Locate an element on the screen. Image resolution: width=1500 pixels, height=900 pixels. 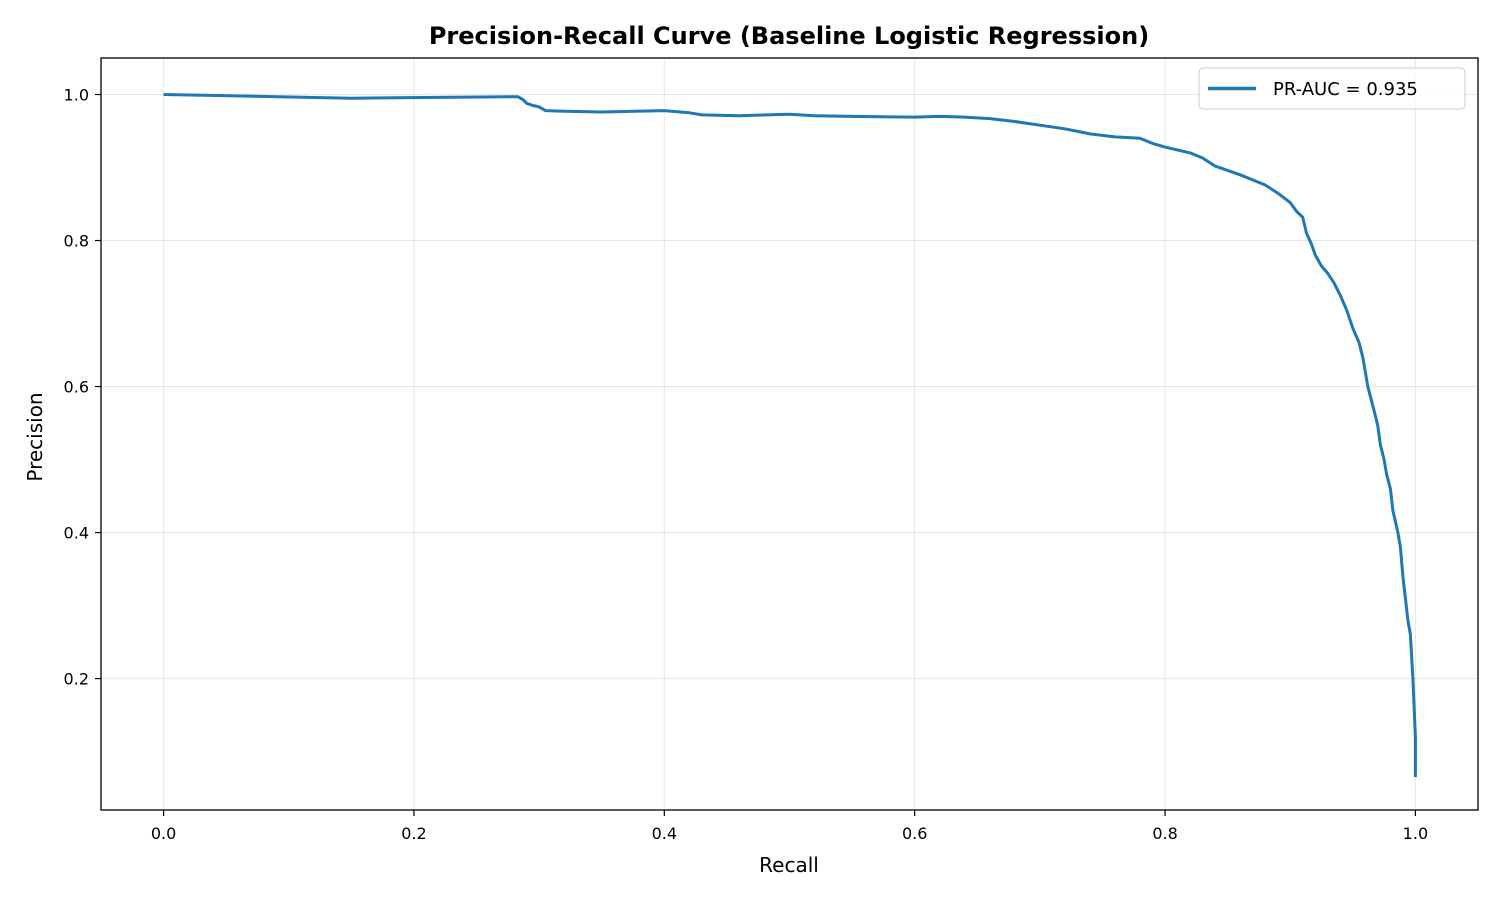
y-tick-label: 0.2 is located at coordinates (76, 679).